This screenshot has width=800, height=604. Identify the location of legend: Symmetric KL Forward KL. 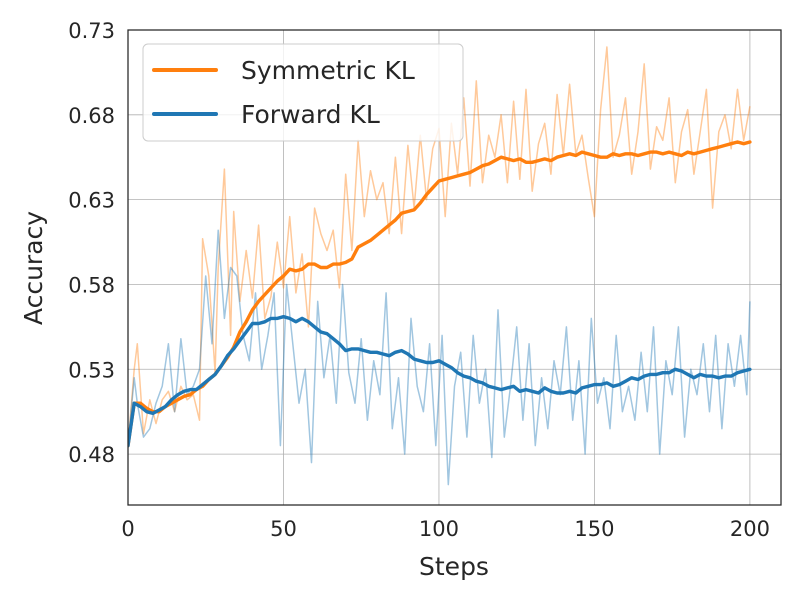
(303, 92).